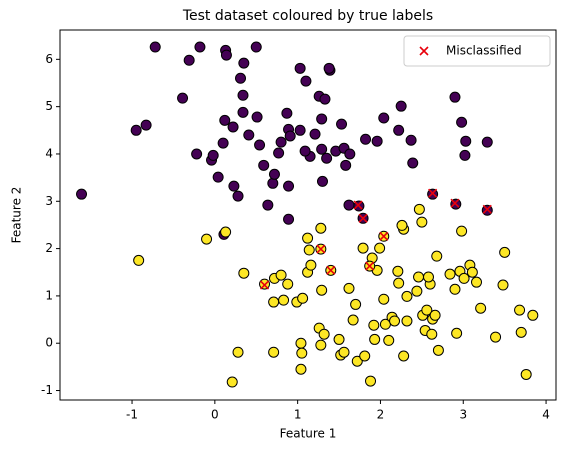  I want to click on y-tick-label: 1, so click(49, 295).